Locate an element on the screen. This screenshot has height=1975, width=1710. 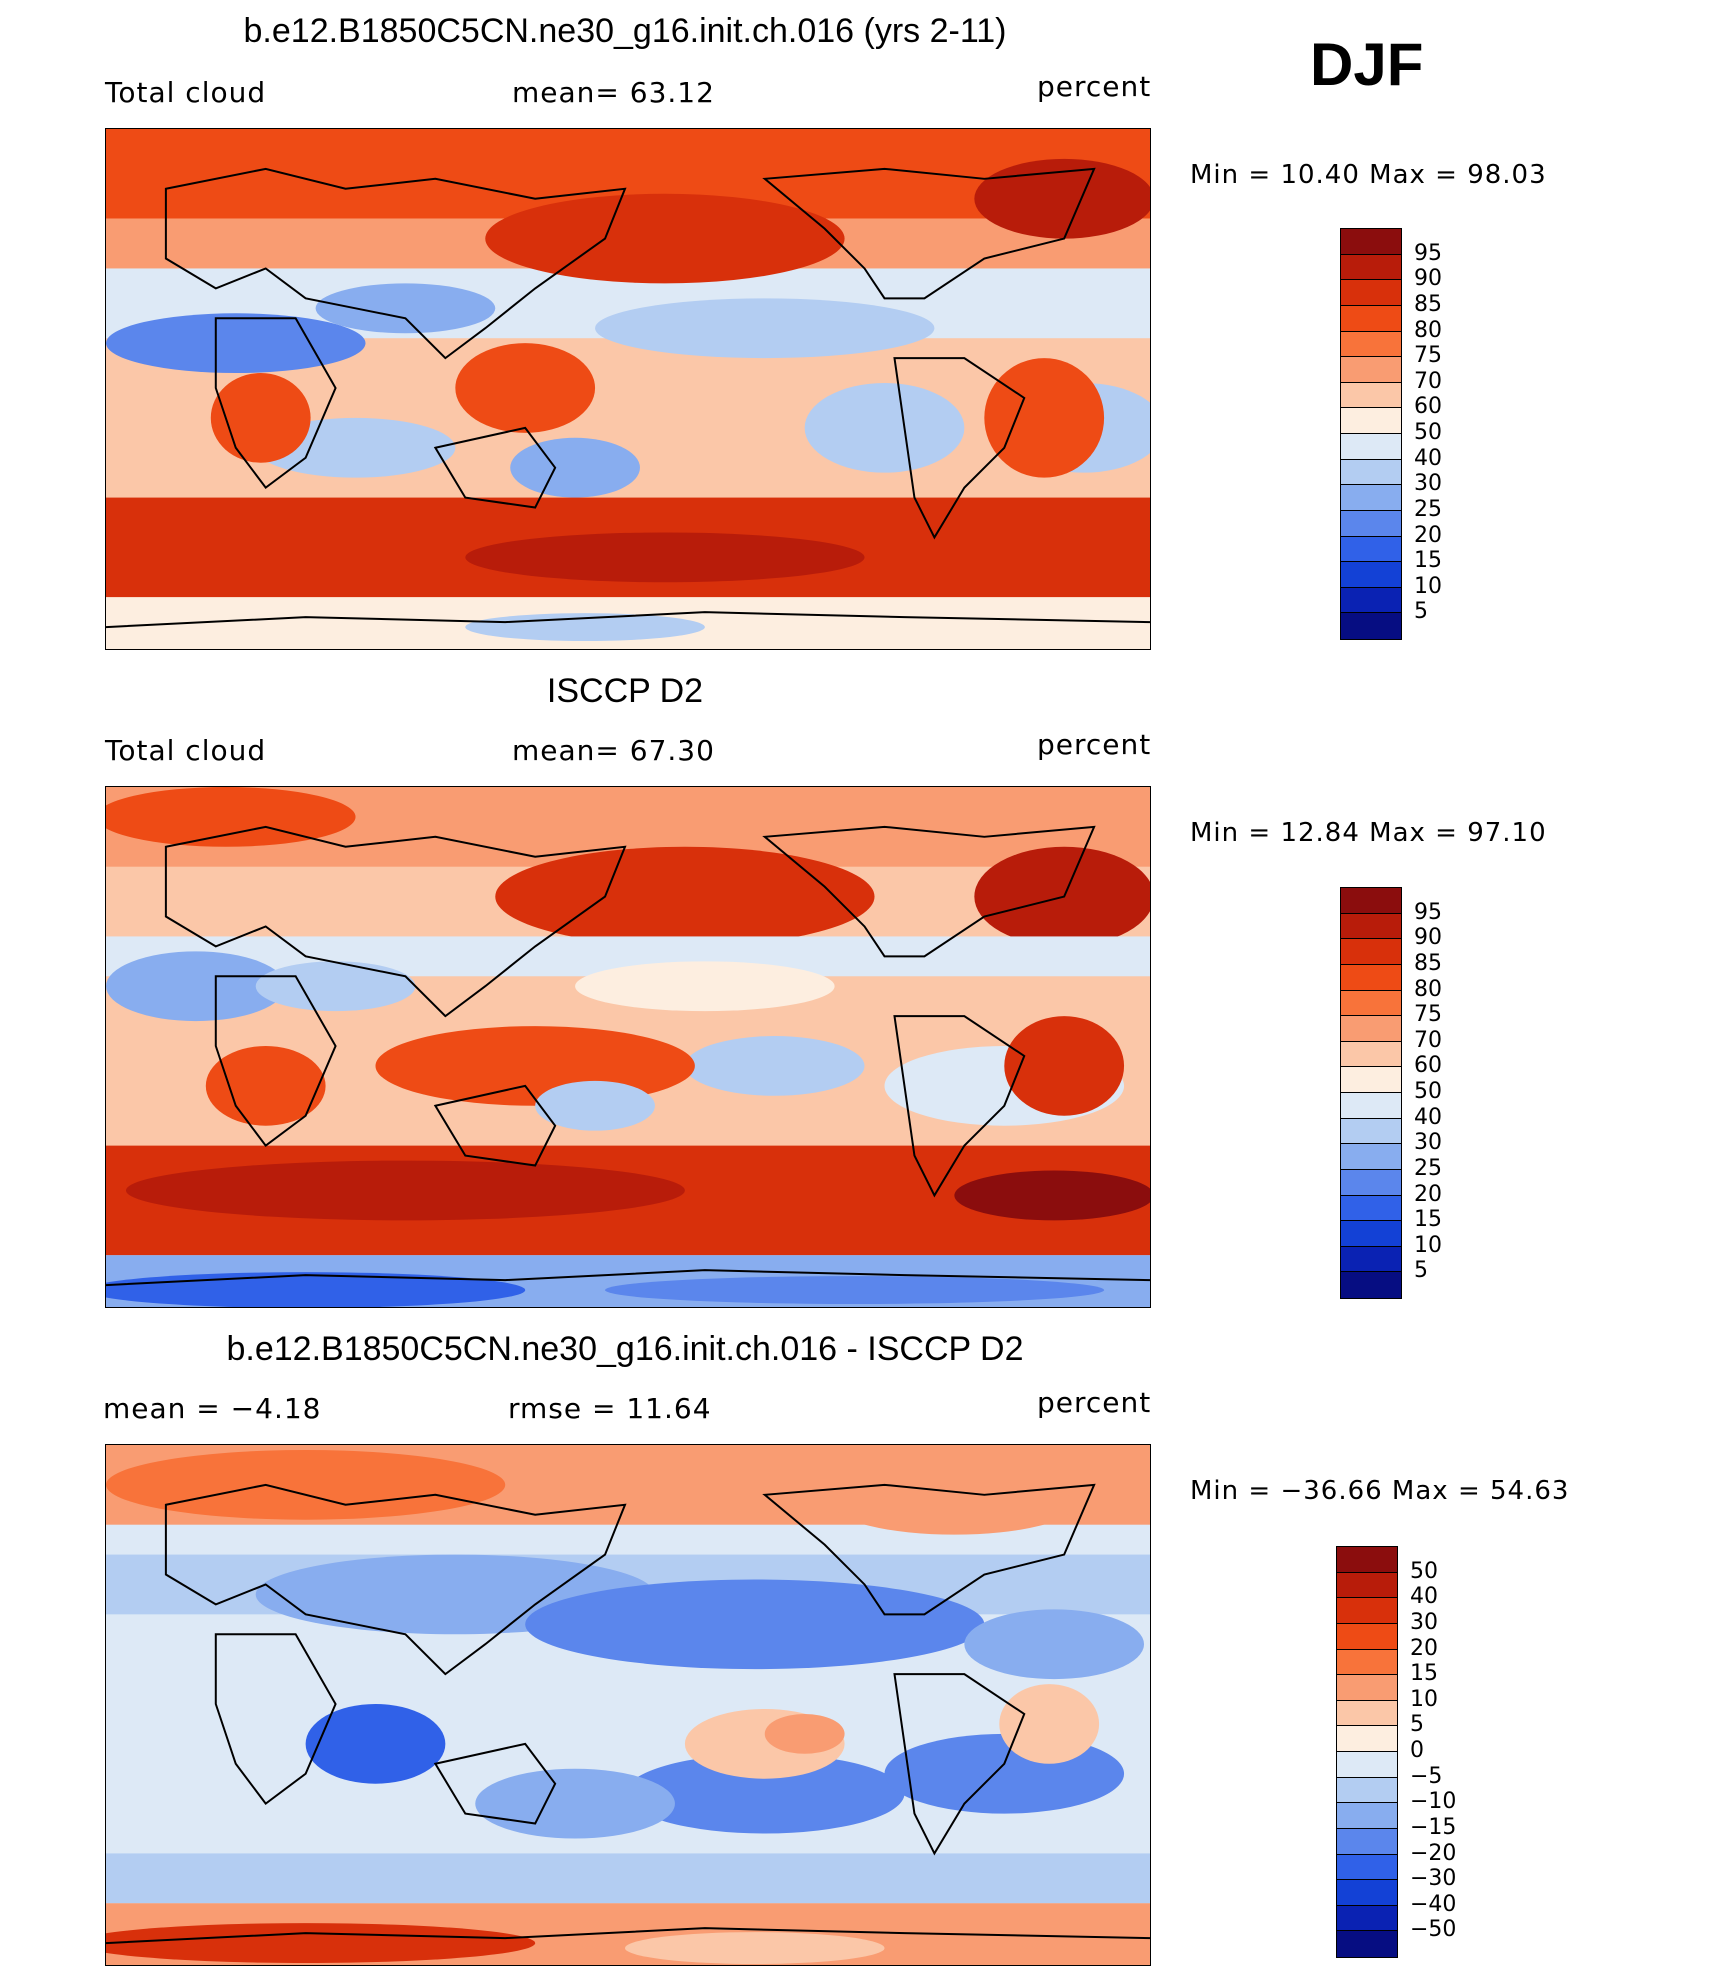
panel-3-colorbar is located at coordinates (1367, 1752).